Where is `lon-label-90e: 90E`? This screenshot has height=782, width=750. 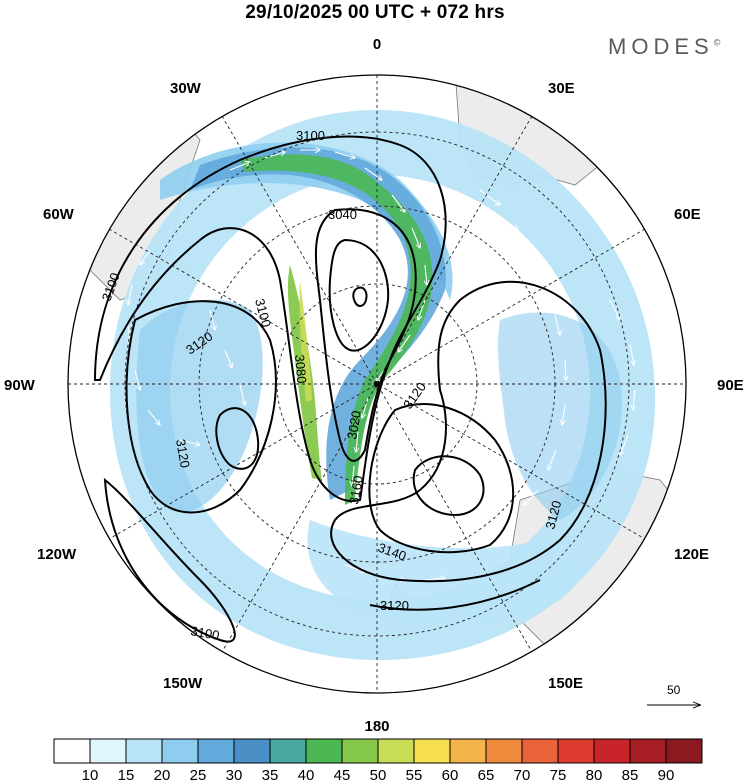
lon-label-90e: 90E is located at coordinates (730, 385).